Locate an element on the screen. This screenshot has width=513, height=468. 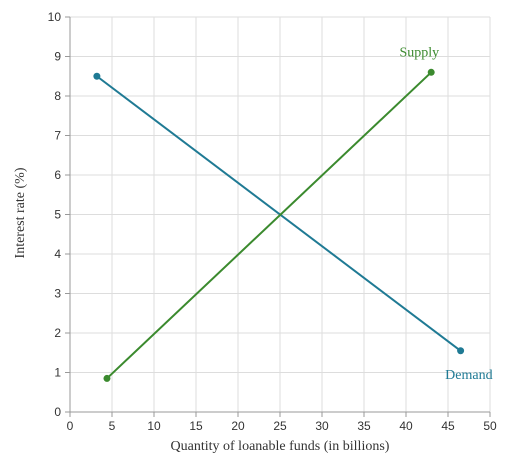
y-tick-label: 0 is located at coordinates (57, 412).